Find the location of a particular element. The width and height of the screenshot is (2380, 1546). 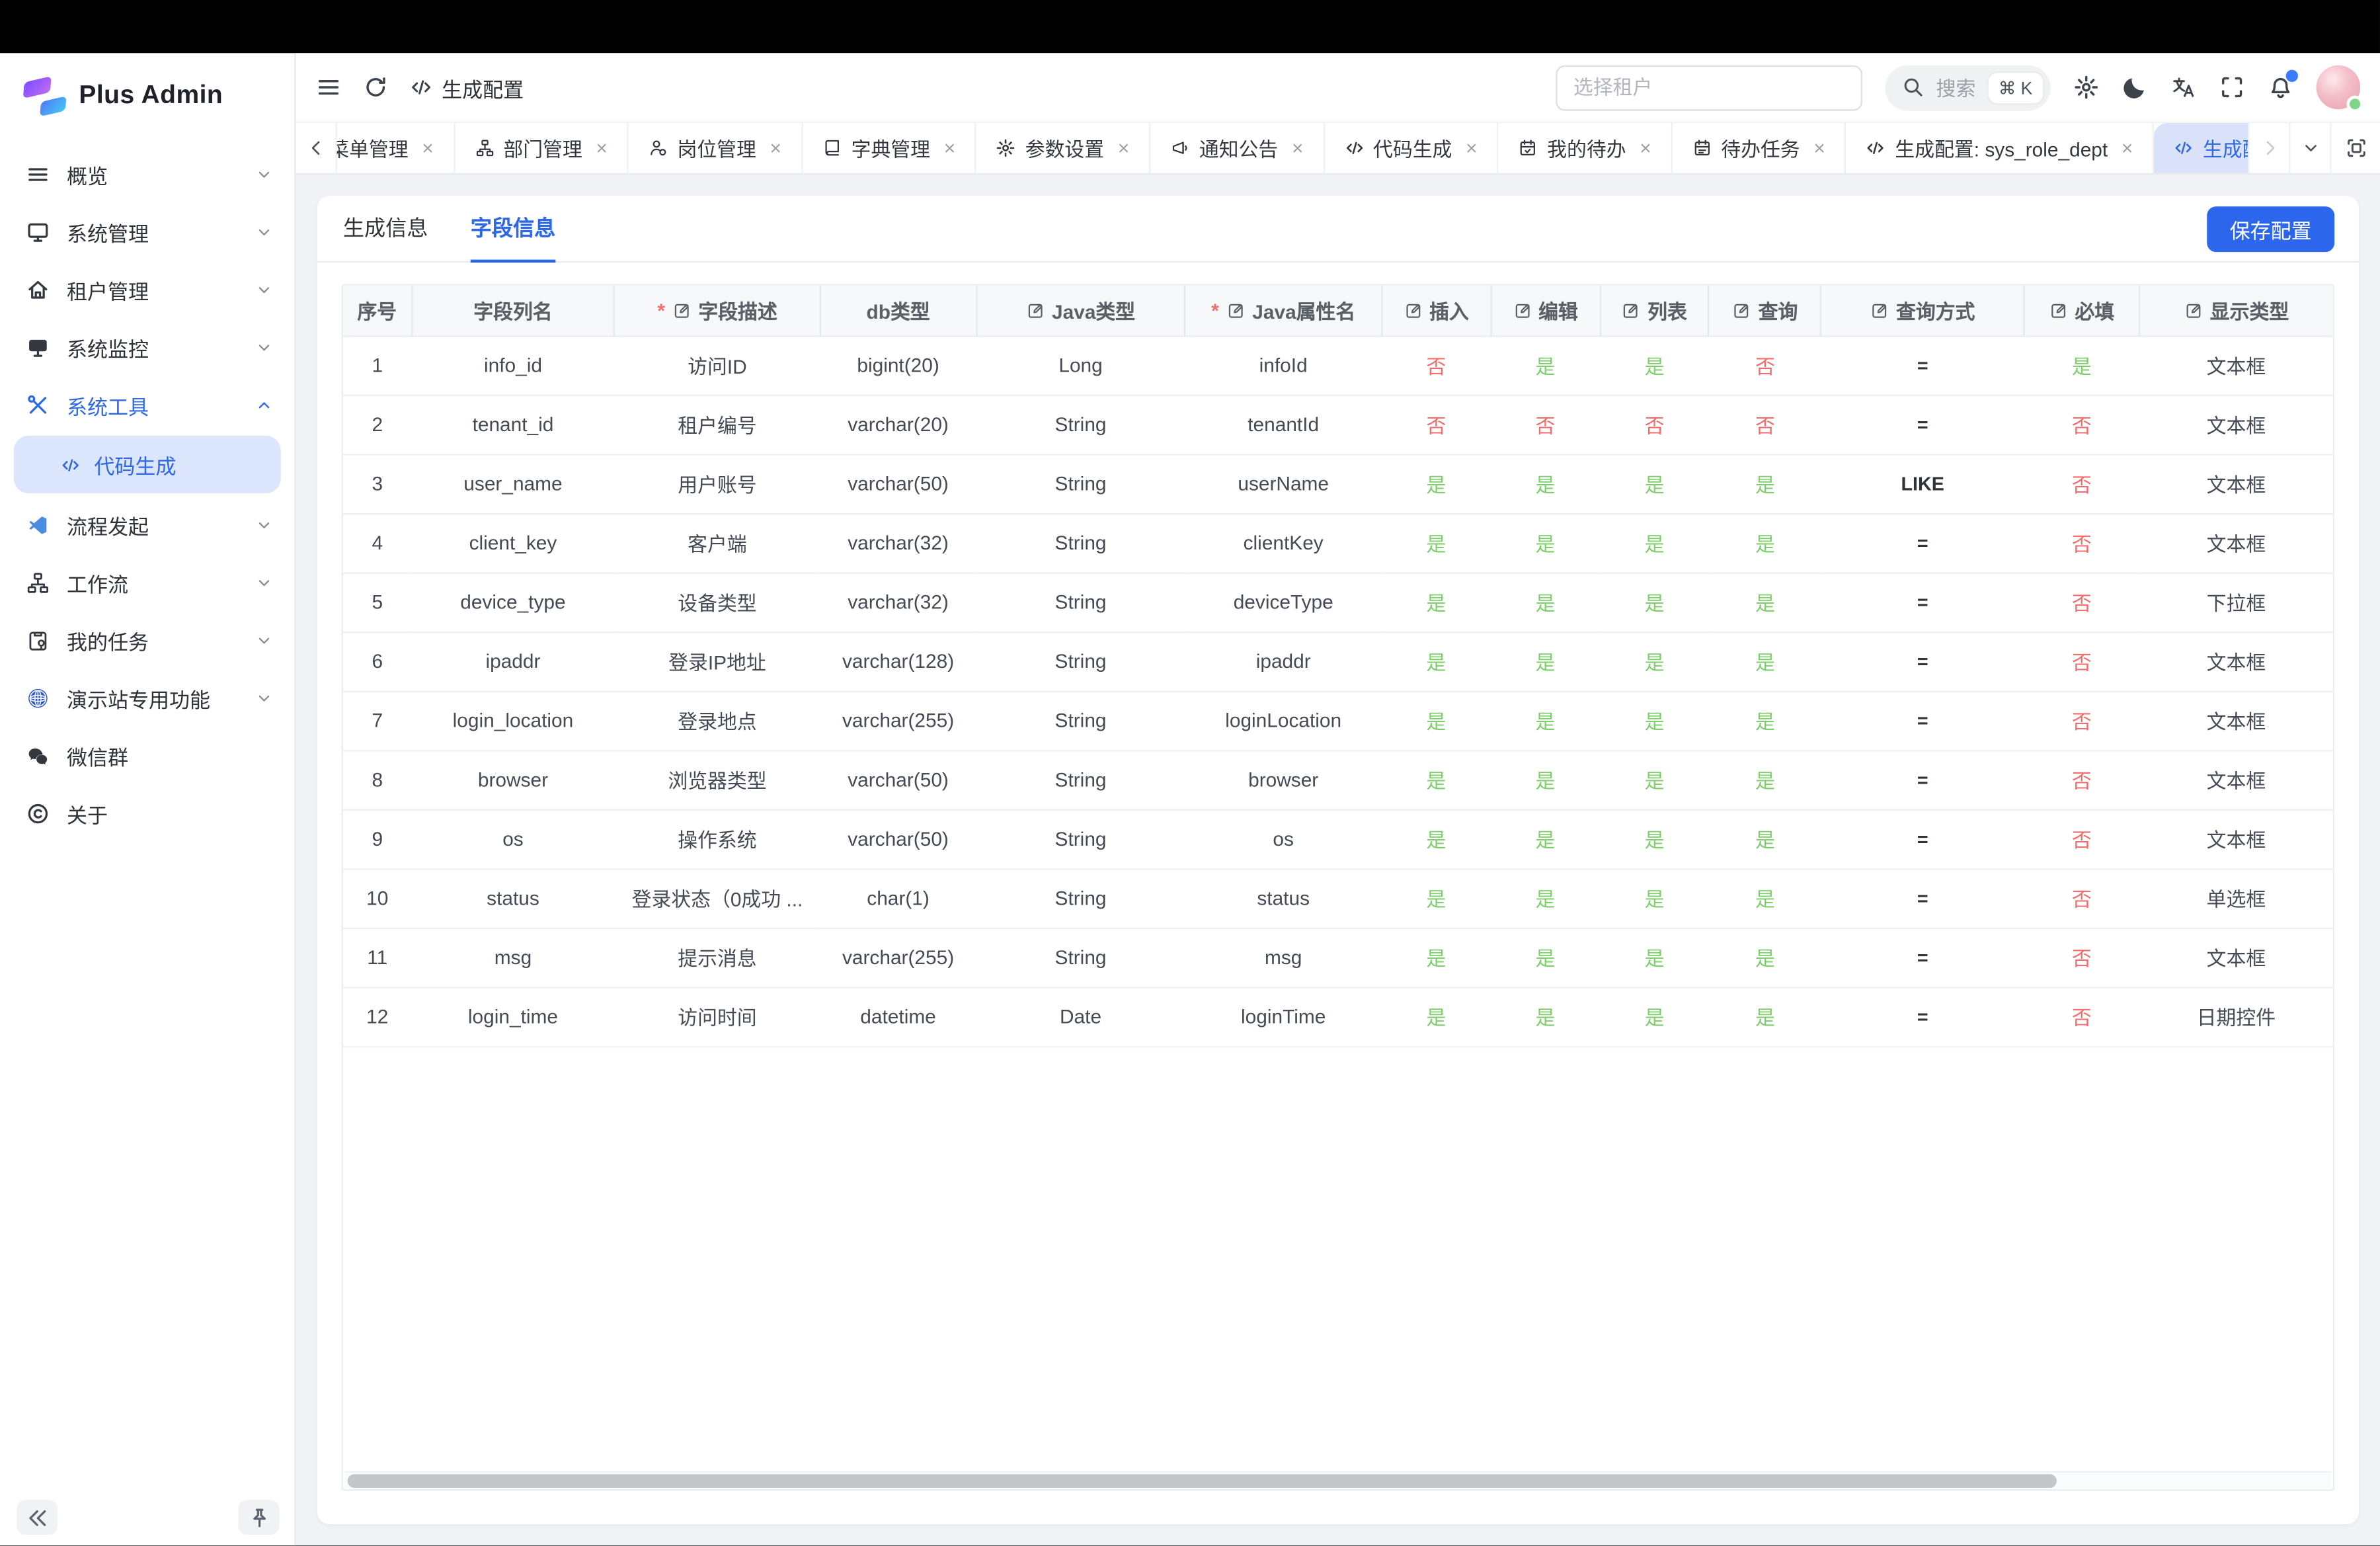

cell-insert: 否 is located at coordinates (1436, 424).